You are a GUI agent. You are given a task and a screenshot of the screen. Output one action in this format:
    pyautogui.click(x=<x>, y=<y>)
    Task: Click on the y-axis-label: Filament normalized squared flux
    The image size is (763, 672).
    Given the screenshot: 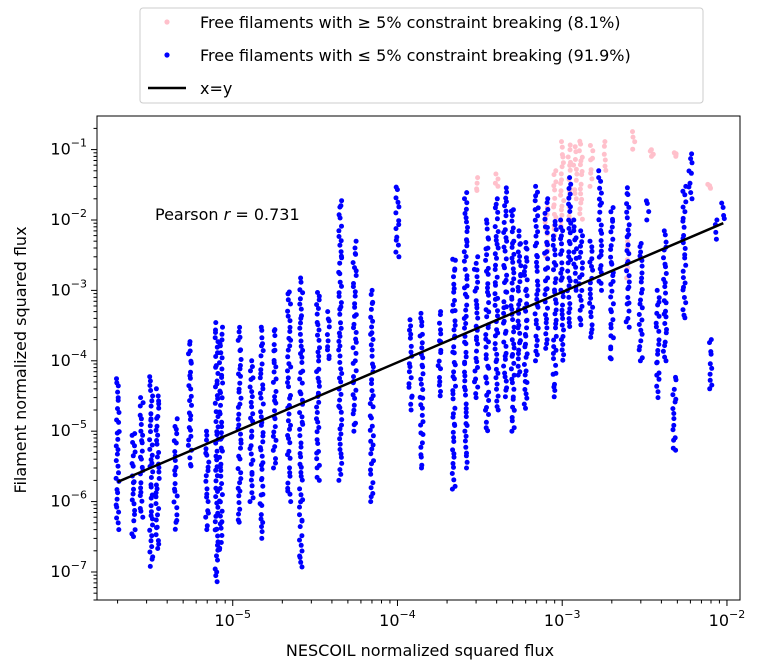 What is the action you would take?
    pyautogui.click(x=20, y=359)
    